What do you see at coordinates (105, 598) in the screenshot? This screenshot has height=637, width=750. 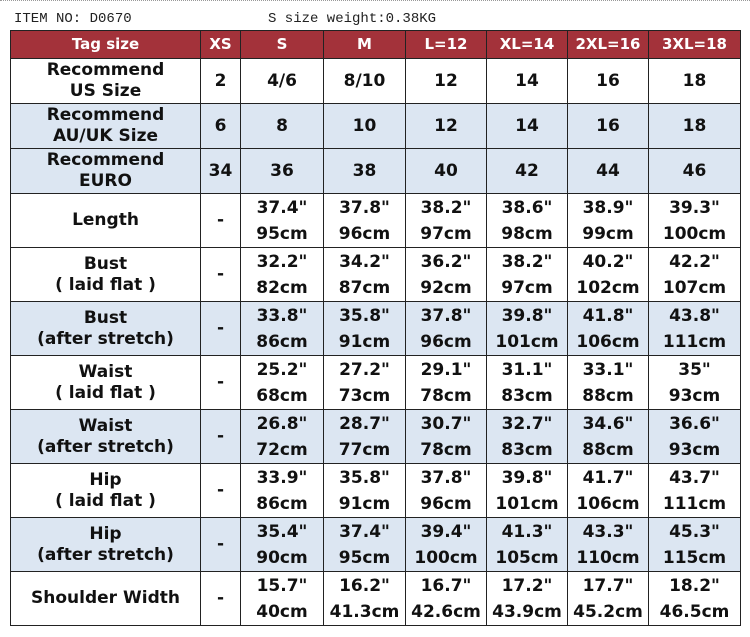 I see `row-label: Shoulder Width` at bounding box center [105, 598].